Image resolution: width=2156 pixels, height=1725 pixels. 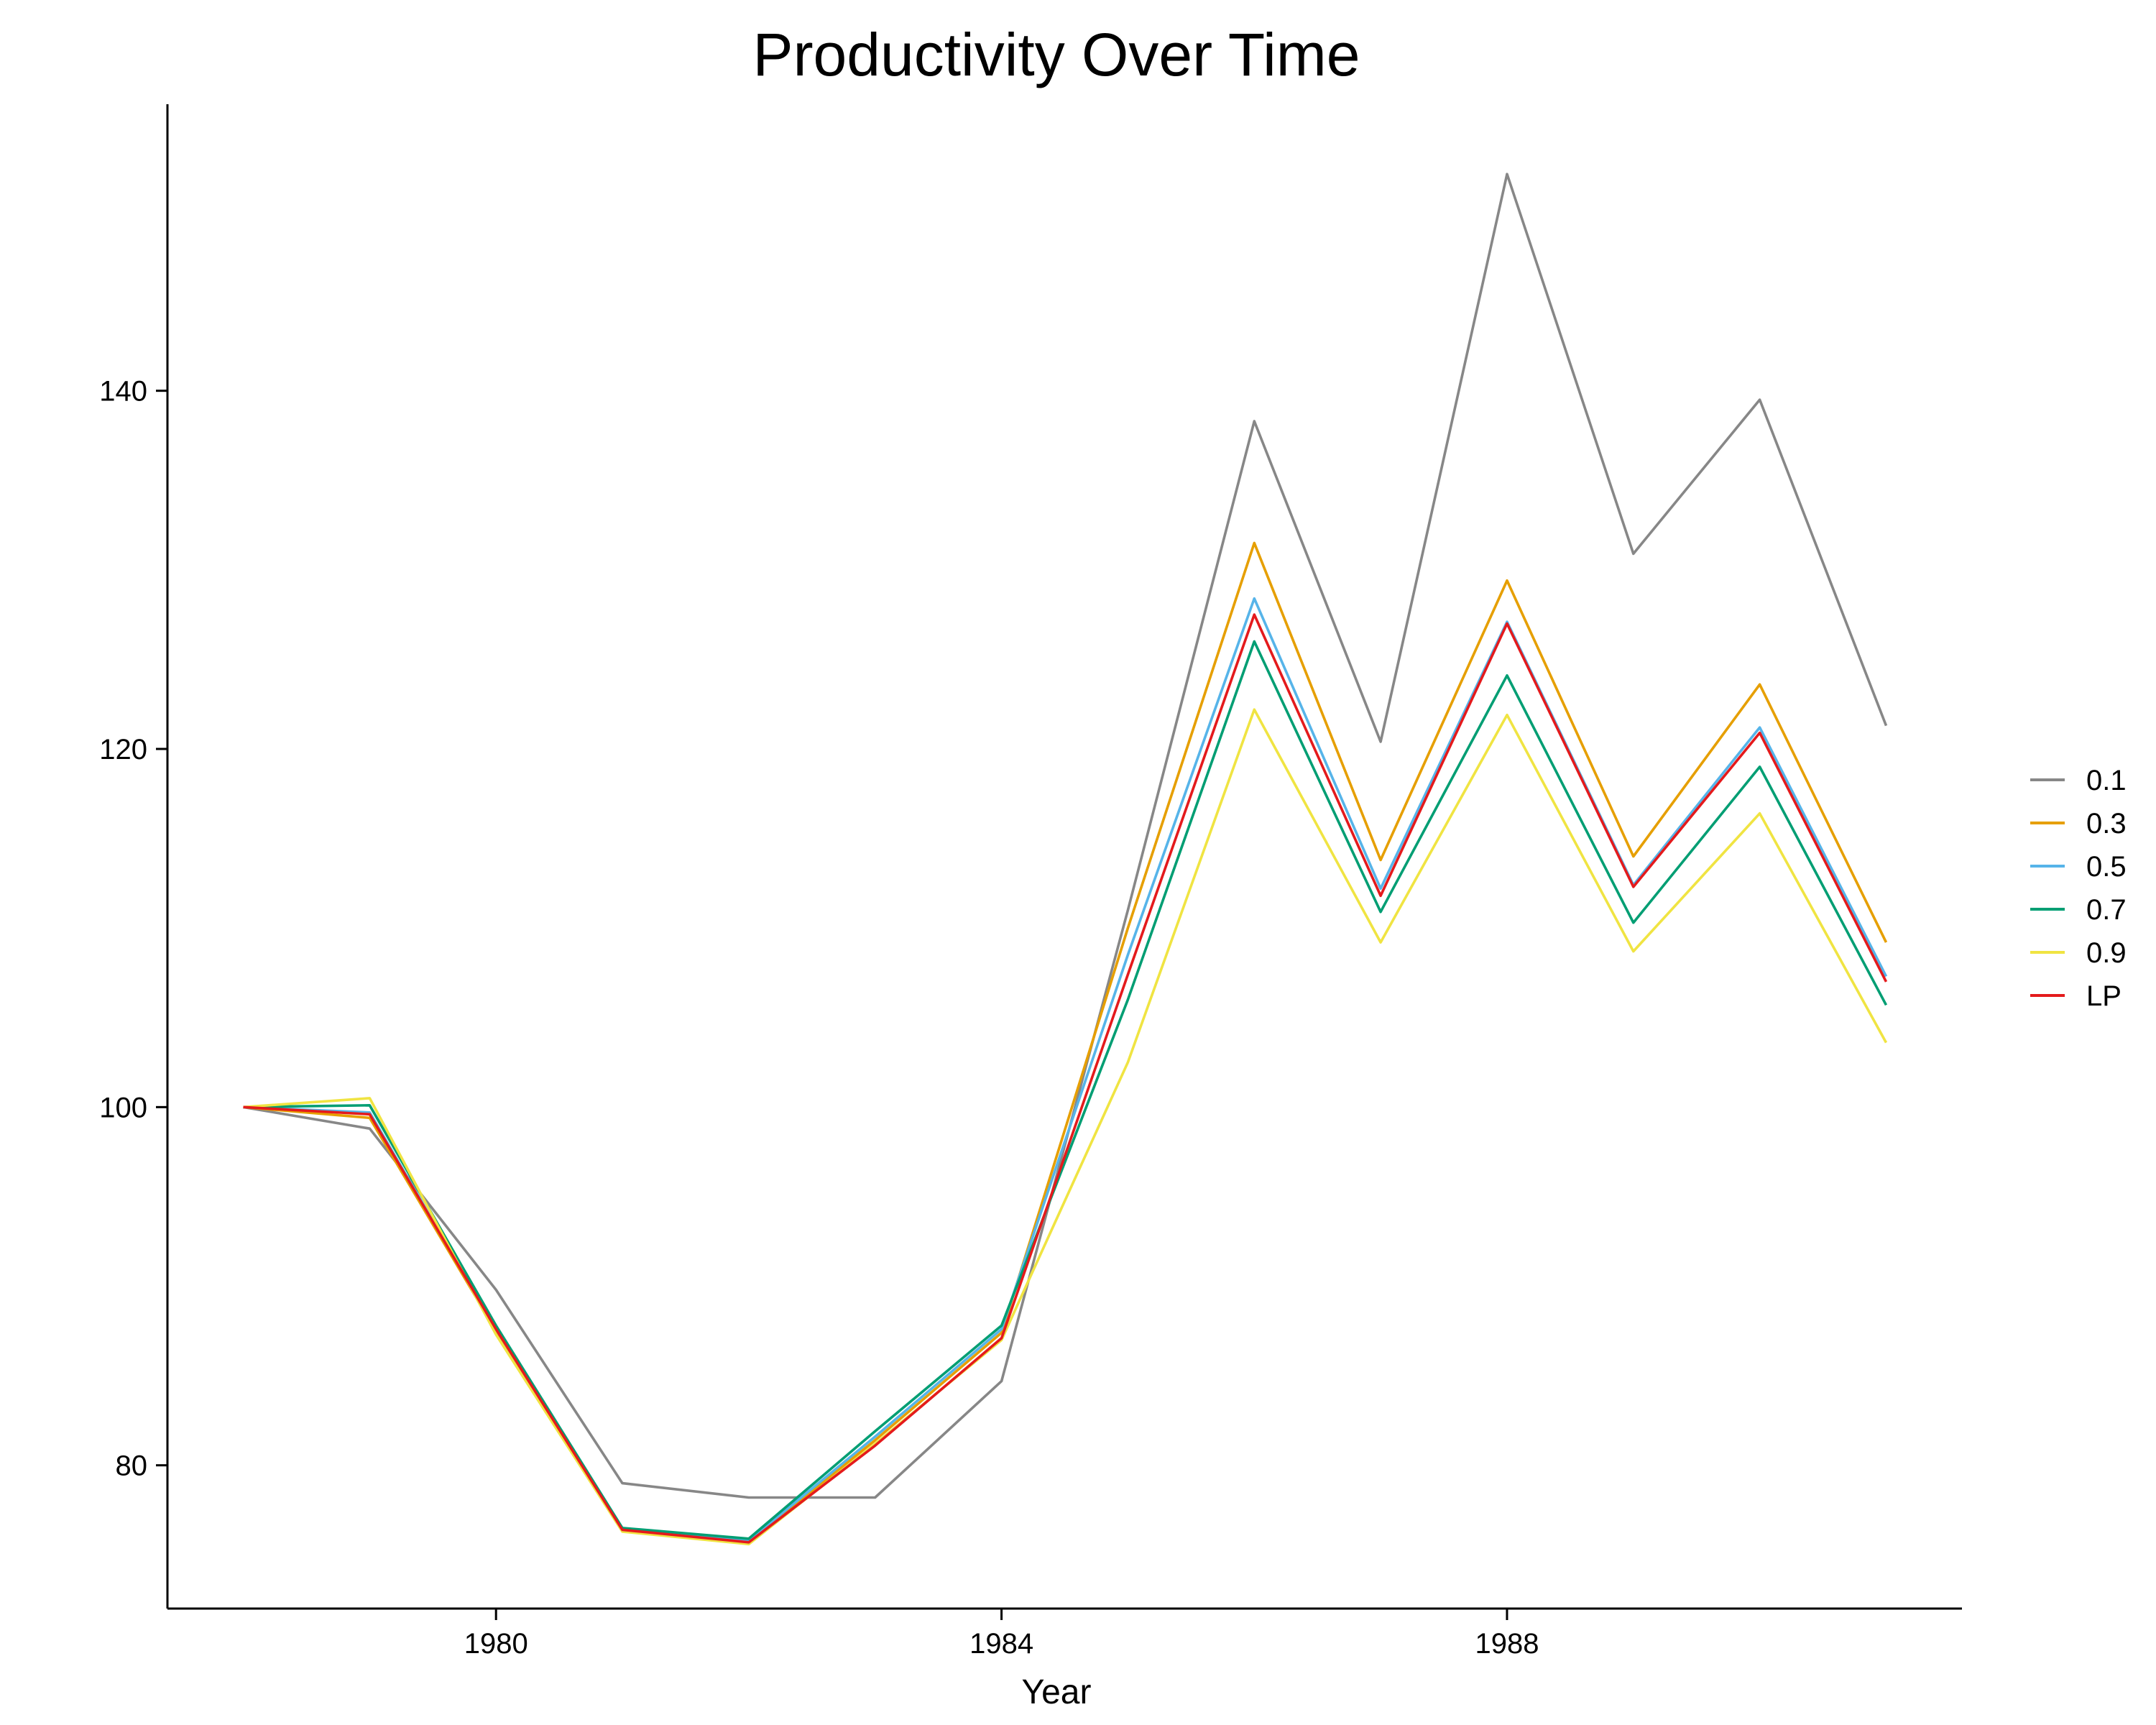 What do you see at coordinates (2106, 910) in the screenshot?
I see `legend-label: 0.7` at bounding box center [2106, 910].